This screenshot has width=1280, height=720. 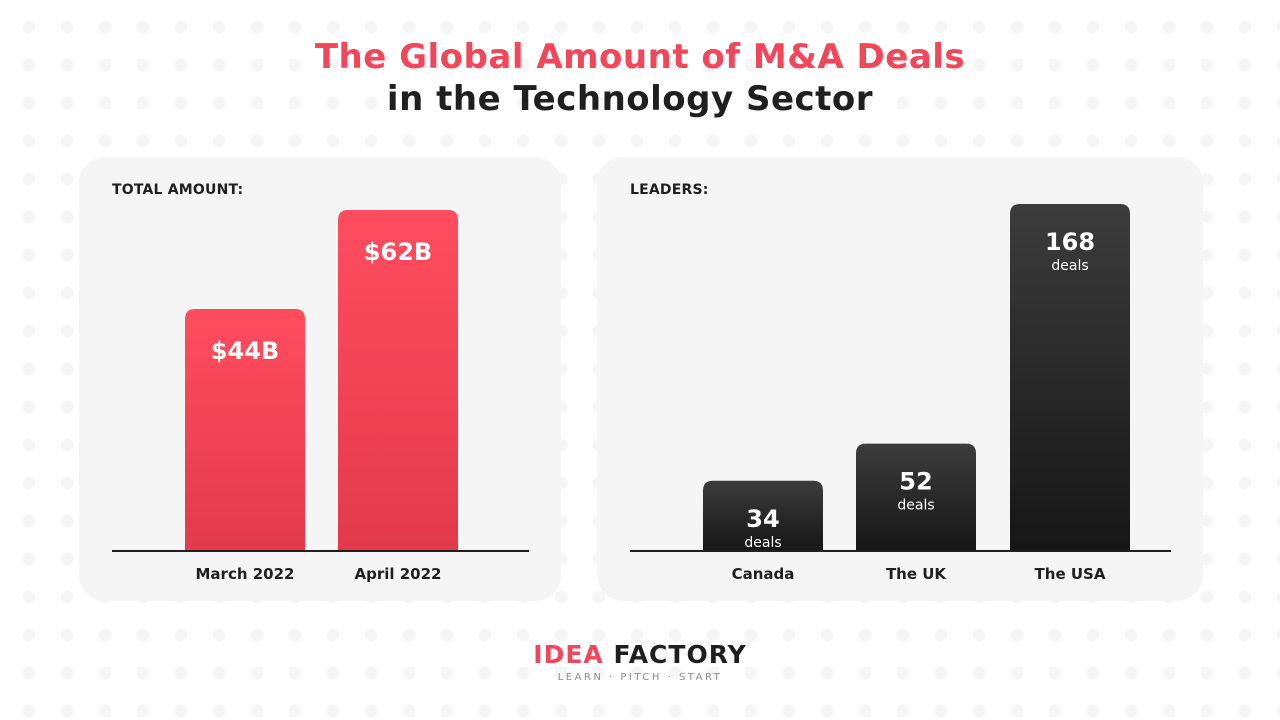 I want to click on bar-the-uk, so click(x=916, y=497).